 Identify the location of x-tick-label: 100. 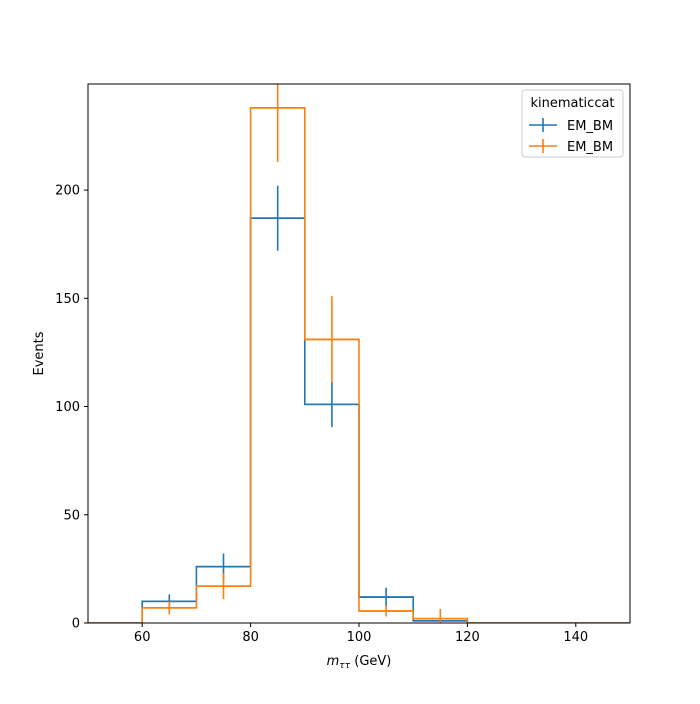
(359, 637).